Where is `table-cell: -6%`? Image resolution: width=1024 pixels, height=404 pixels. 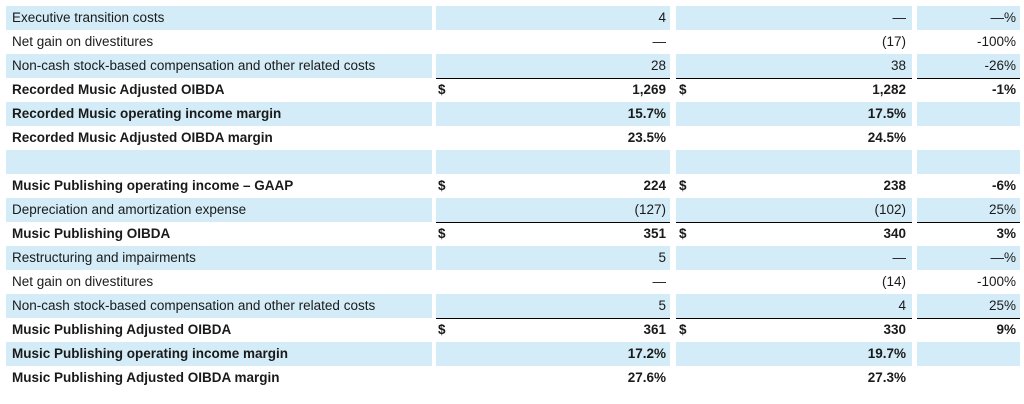
table-cell: -6% is located at coordinates (1003, 185).